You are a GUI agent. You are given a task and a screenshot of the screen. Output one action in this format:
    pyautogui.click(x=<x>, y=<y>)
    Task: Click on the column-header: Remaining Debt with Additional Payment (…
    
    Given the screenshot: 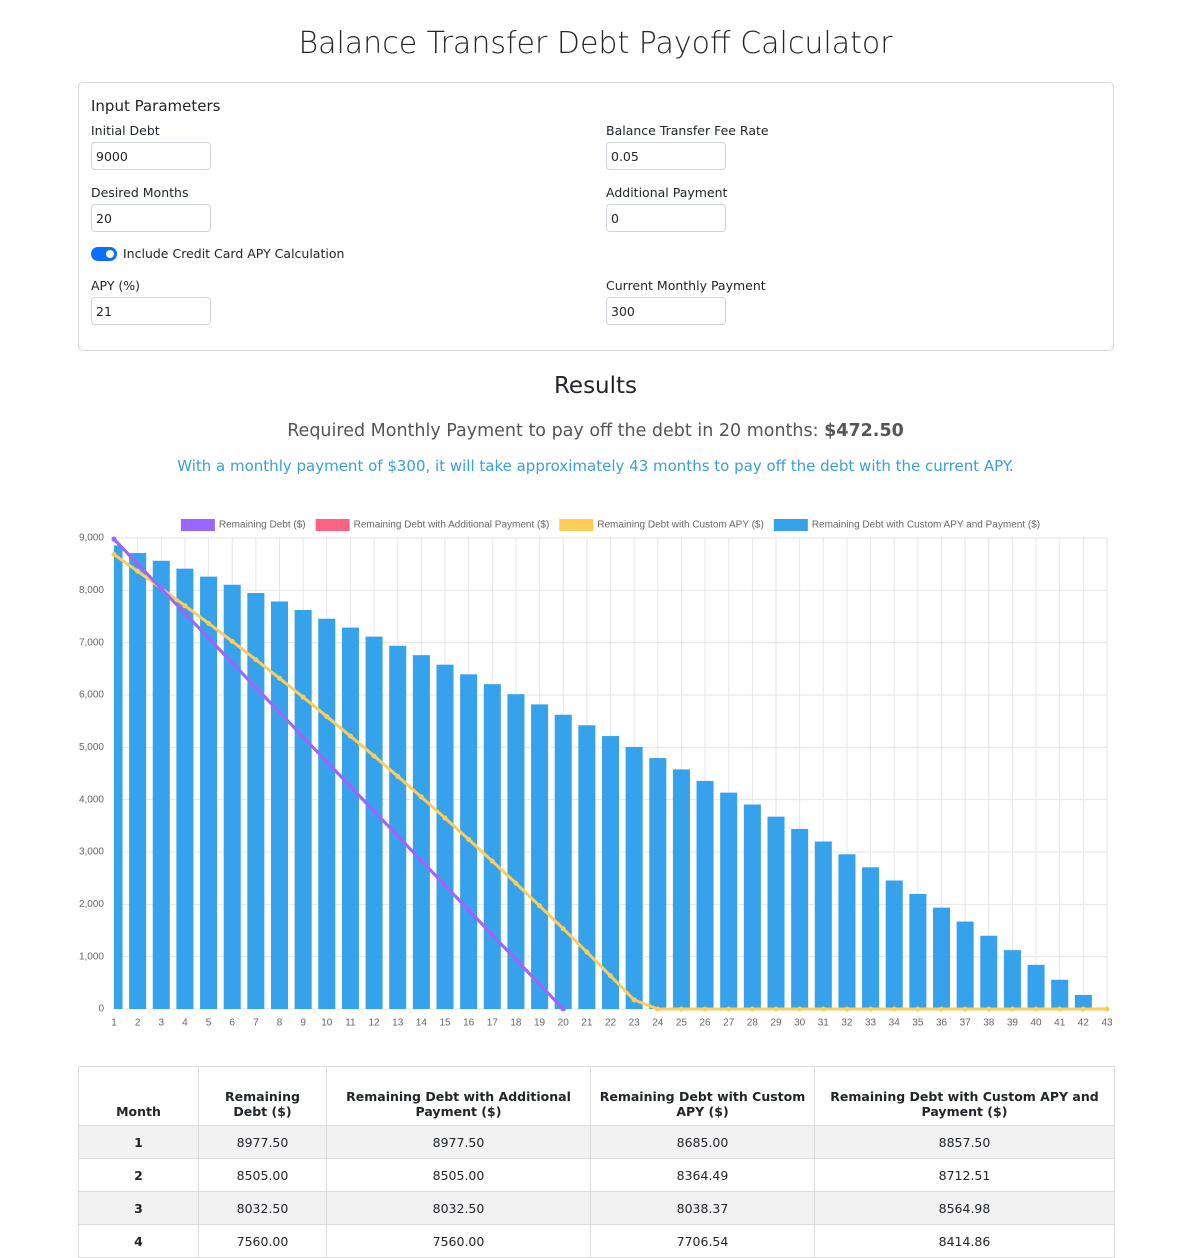 What is the action you would take?
    pyautogui.click(x=458, y=1096)
    